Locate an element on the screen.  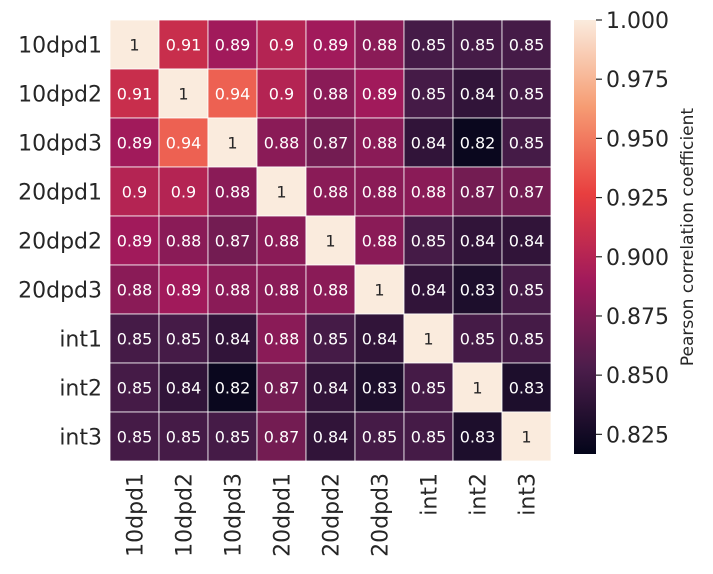
heatmap-cell-10dpd1-20dpd3 is located at coordinates (379, 44).